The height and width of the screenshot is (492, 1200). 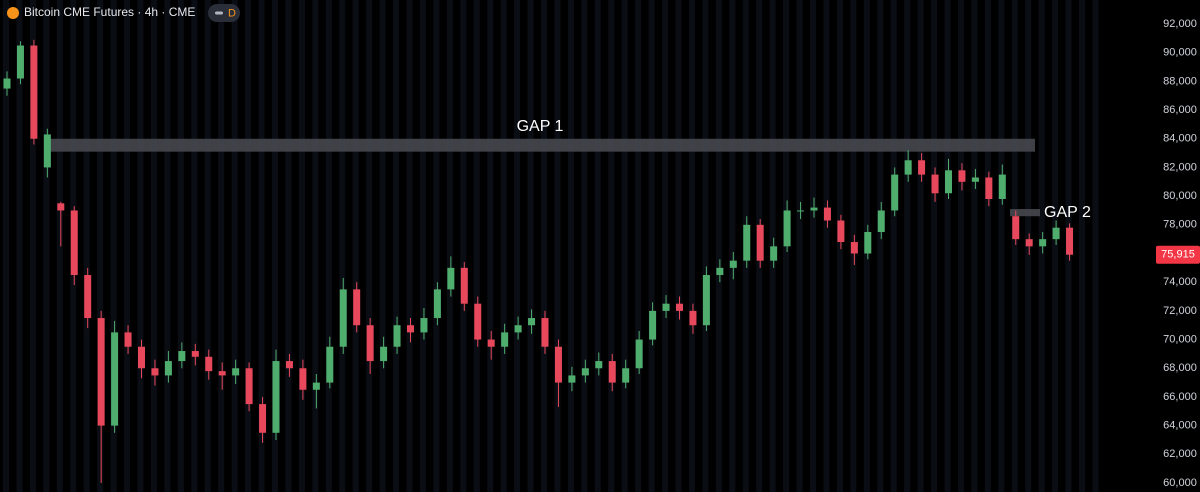 I want to click on last-price-label: 75,915, so click(x=1178, y=255).